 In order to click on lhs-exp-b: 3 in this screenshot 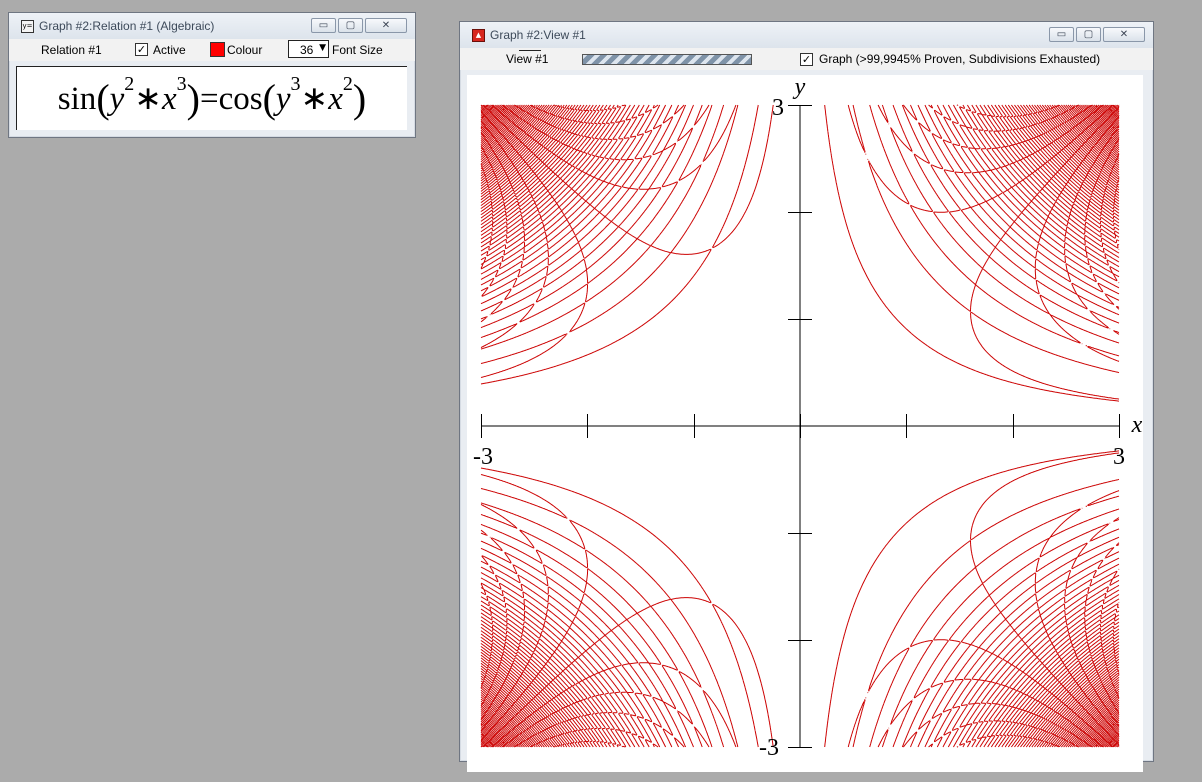, I will do `click(181, 84)`.